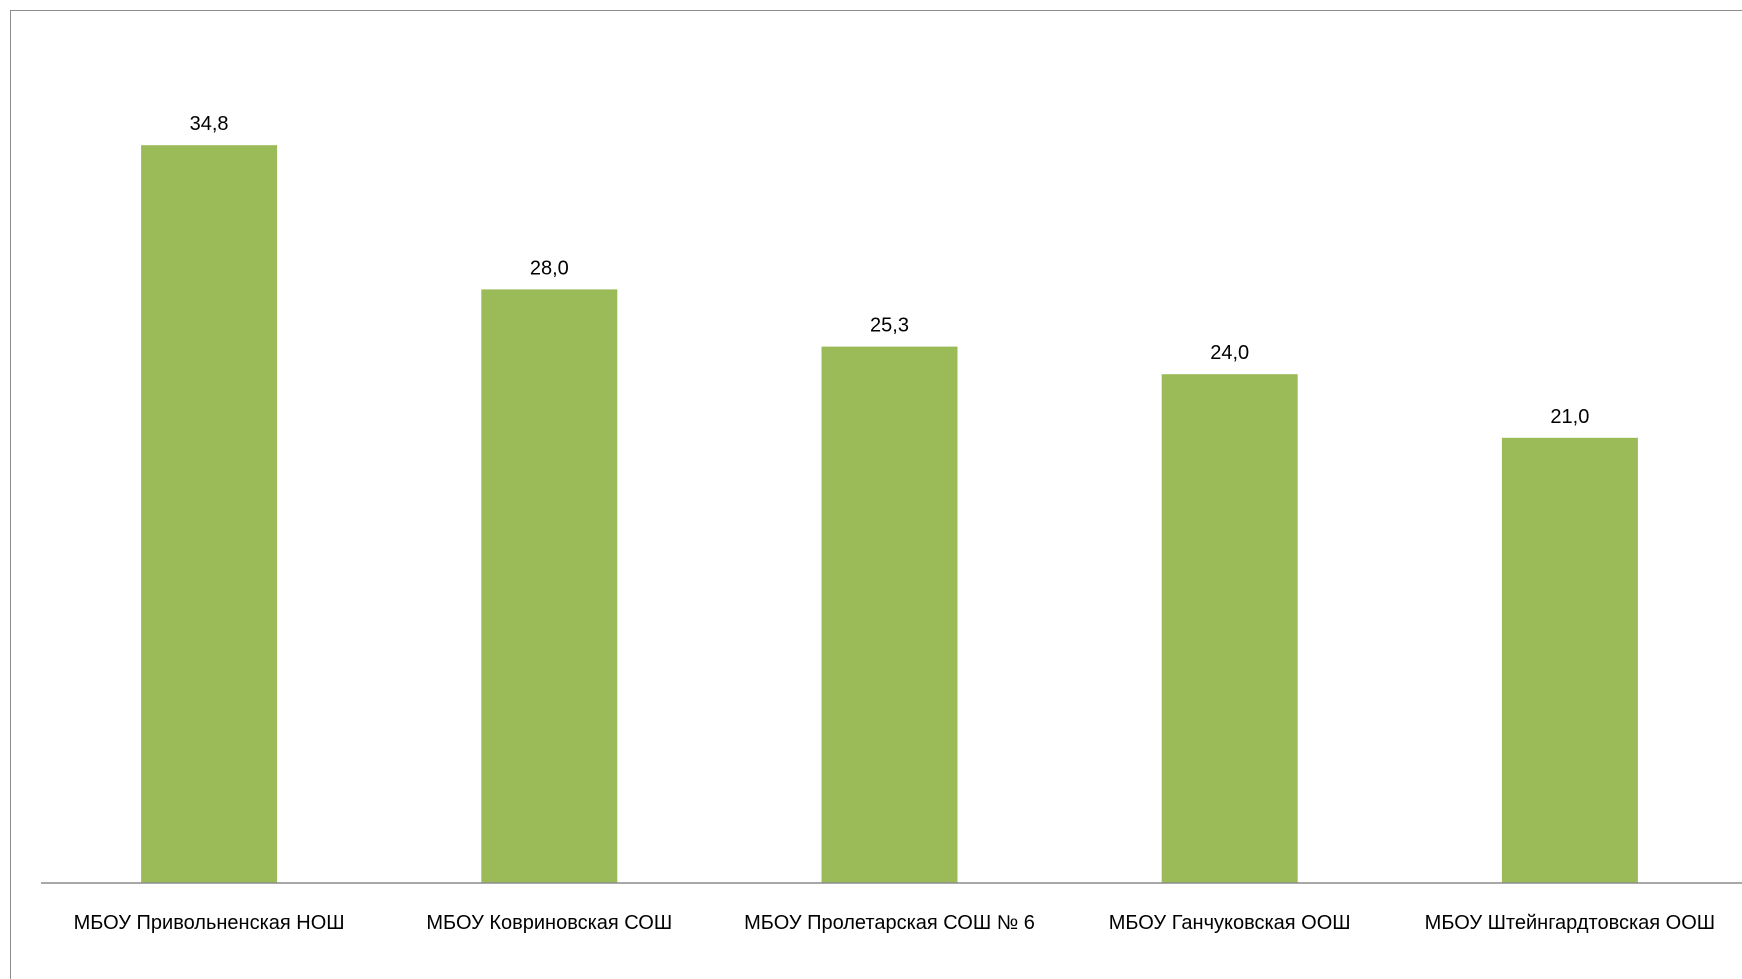 The image size is (1742, 979). What do you see at coordinates (1229, 353) in the screenshot?
I see `data-label: 24,0` at bounding box center [1229, 353].